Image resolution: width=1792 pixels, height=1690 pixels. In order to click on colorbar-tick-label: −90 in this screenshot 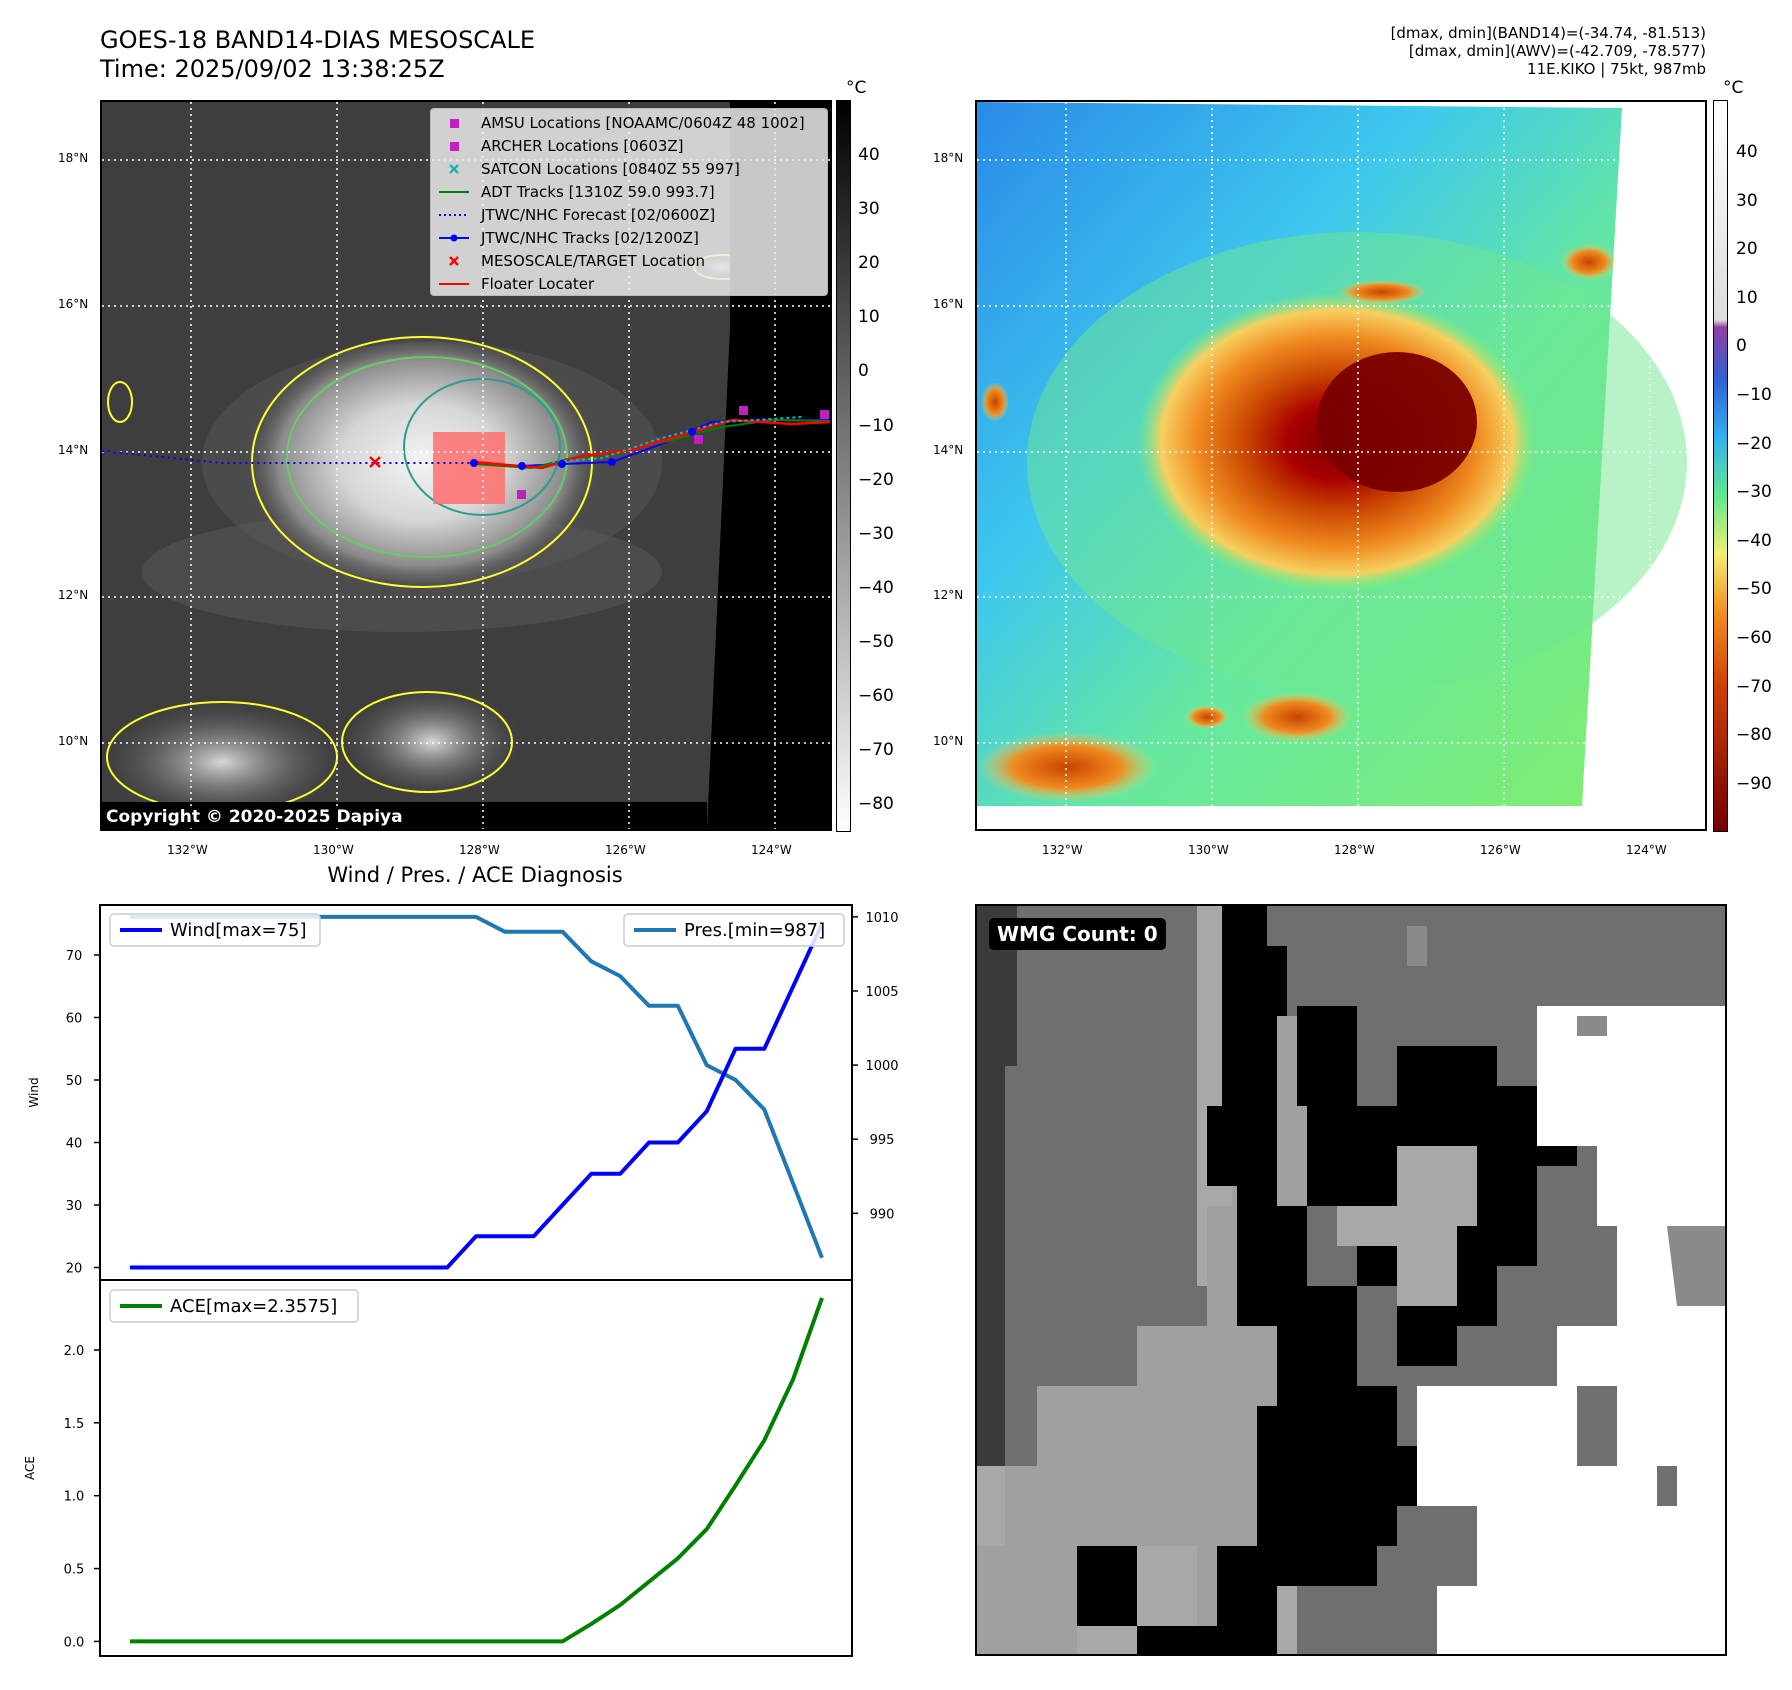, I will do `click(1754, 783)`.